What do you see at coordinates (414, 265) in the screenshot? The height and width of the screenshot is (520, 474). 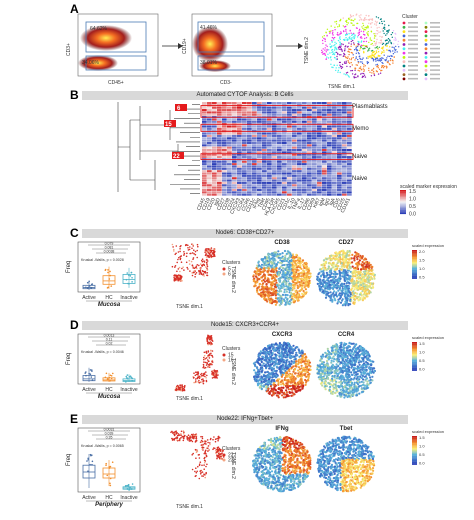 I see `scale-step` at bounding box center [414, 265].